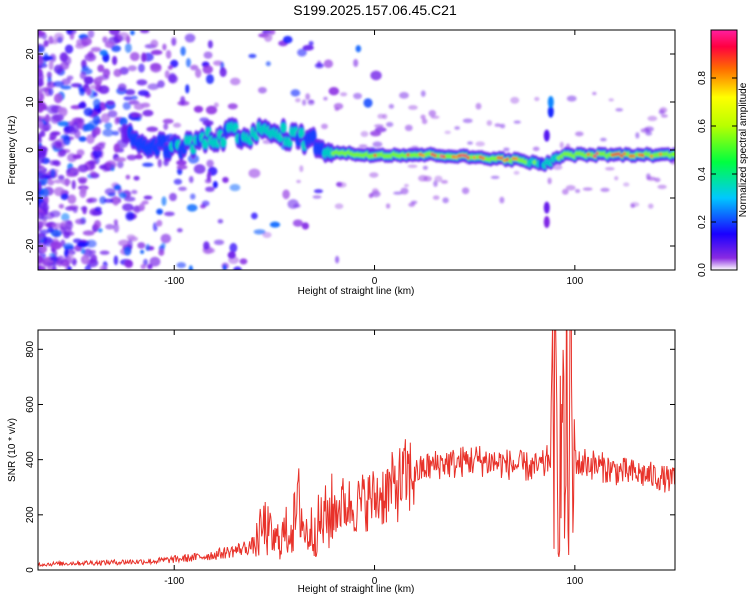 The width and height of the screenshot is (750, 605). I want to click on snr-y-tick-label: 600, so click(30, 404).